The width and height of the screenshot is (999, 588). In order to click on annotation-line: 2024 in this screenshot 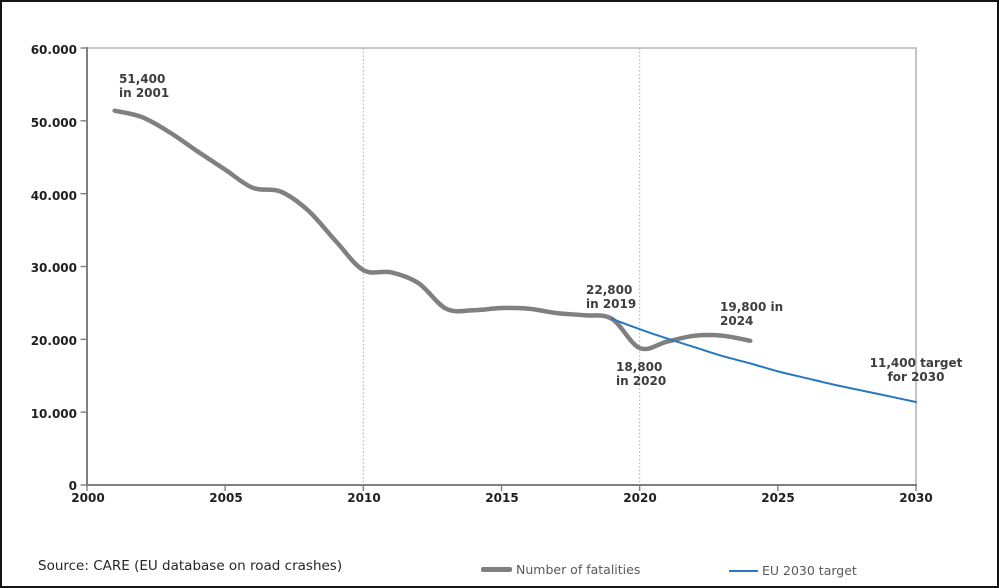, I will do `click(737, 320)`.